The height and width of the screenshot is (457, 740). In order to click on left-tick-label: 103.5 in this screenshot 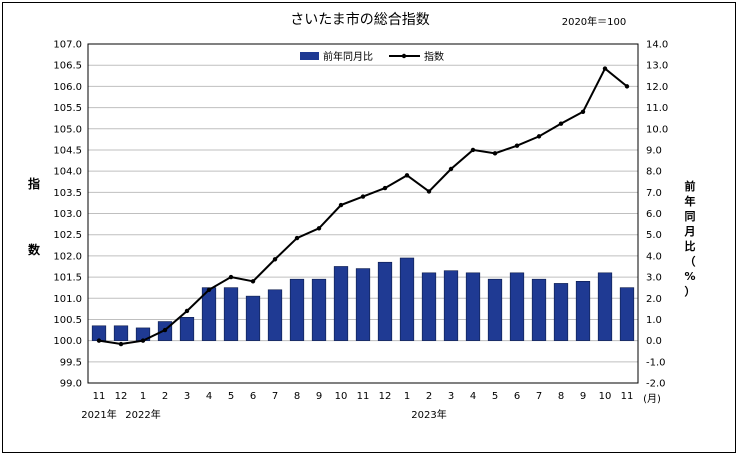, I will do `click(67, 193)`.